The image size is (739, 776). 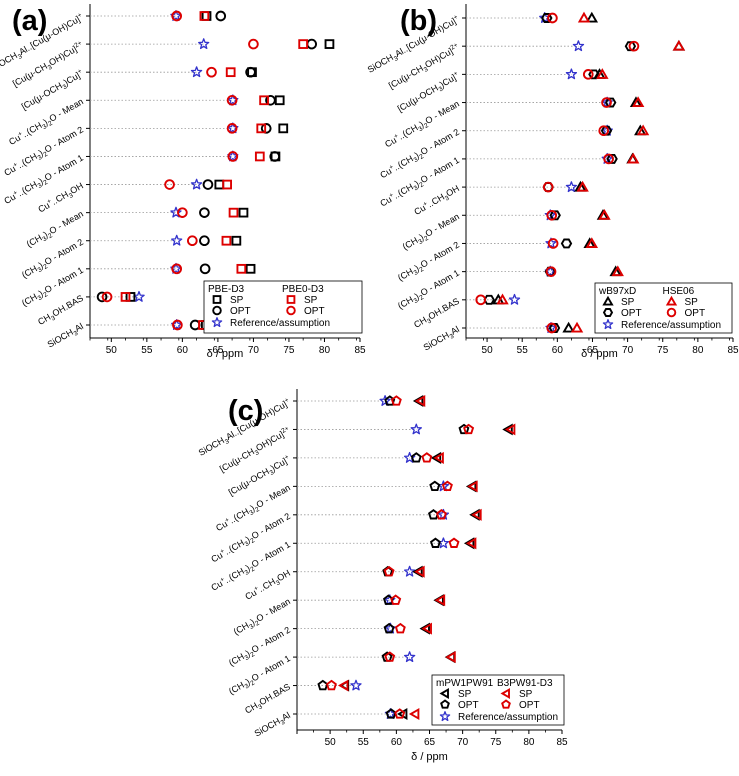 What do you see at coordinates (254, 350) in the screenshot?
I see `x-tick-label: 70` at bounding box center [254, 350].